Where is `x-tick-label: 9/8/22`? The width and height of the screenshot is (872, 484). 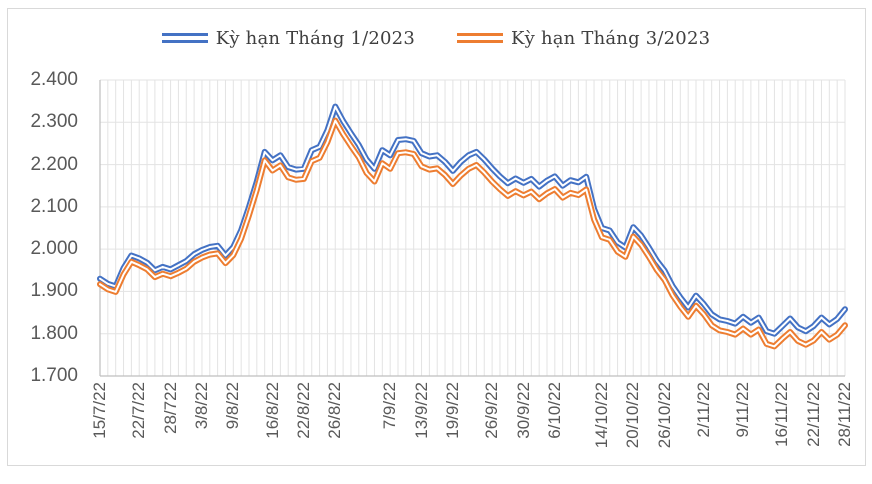
x-tick-label: 9/8/22 is located at coordinates (233, 406).